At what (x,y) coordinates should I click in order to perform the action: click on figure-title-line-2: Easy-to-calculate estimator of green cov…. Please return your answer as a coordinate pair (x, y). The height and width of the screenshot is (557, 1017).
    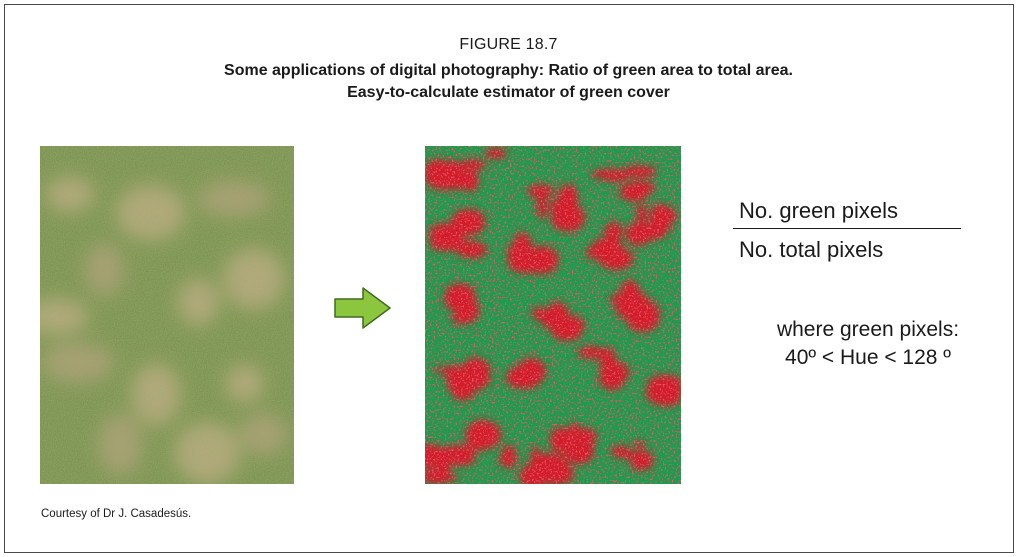
    Looking at the image, I should click on (508, 92).